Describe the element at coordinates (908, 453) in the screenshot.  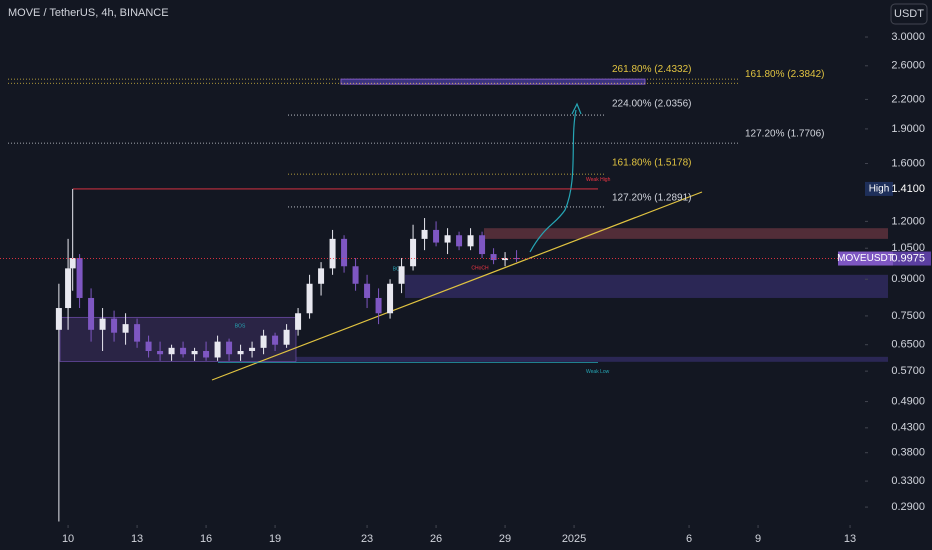
I see `y-tick-label: 0.3800` at that location.